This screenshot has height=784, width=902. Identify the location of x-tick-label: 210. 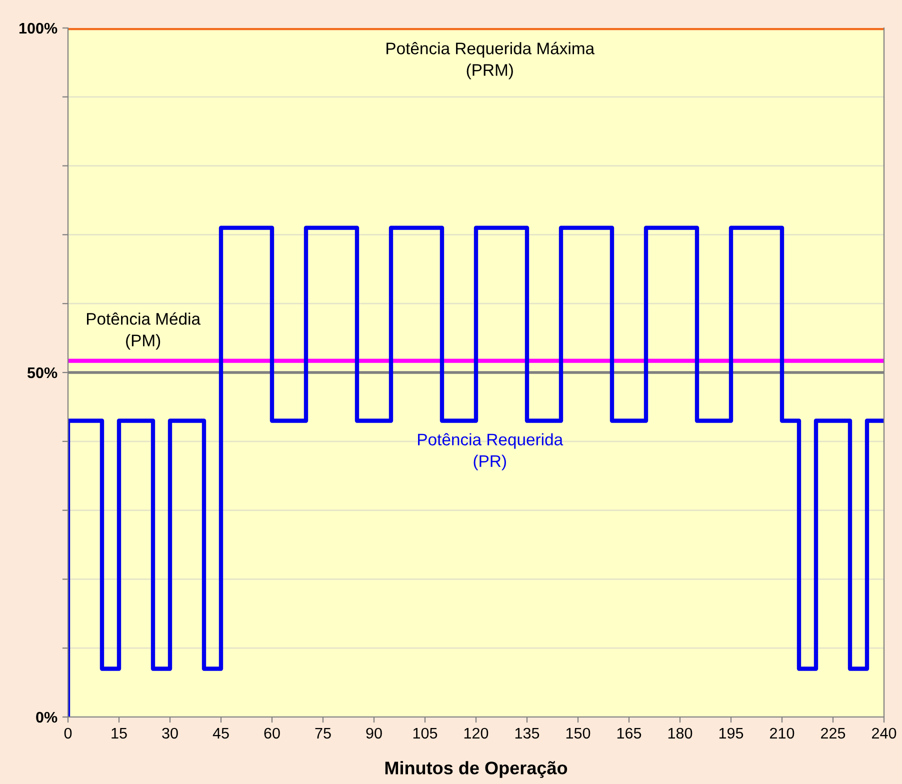
(782, 733).